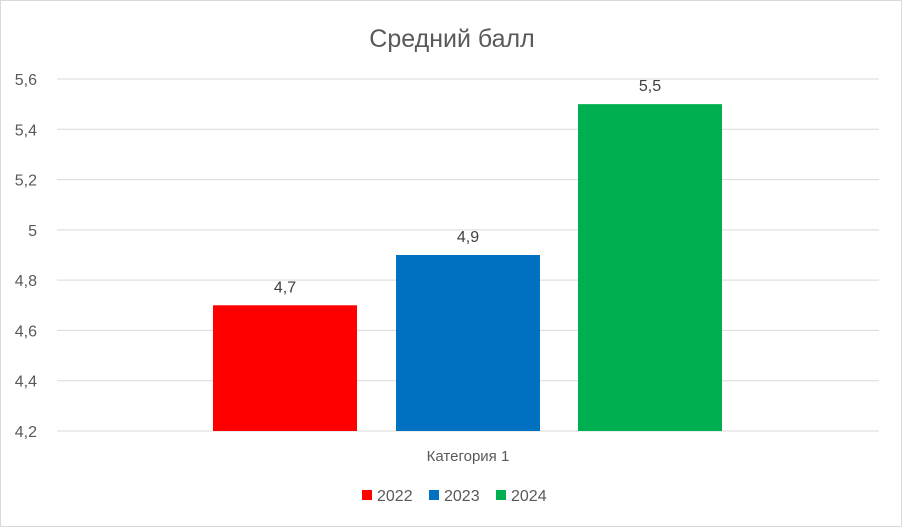  What do you see at coordinates (501, 495) in the screenshot?
I see `legend-swatch-2024` at bounding box center [501, 495].